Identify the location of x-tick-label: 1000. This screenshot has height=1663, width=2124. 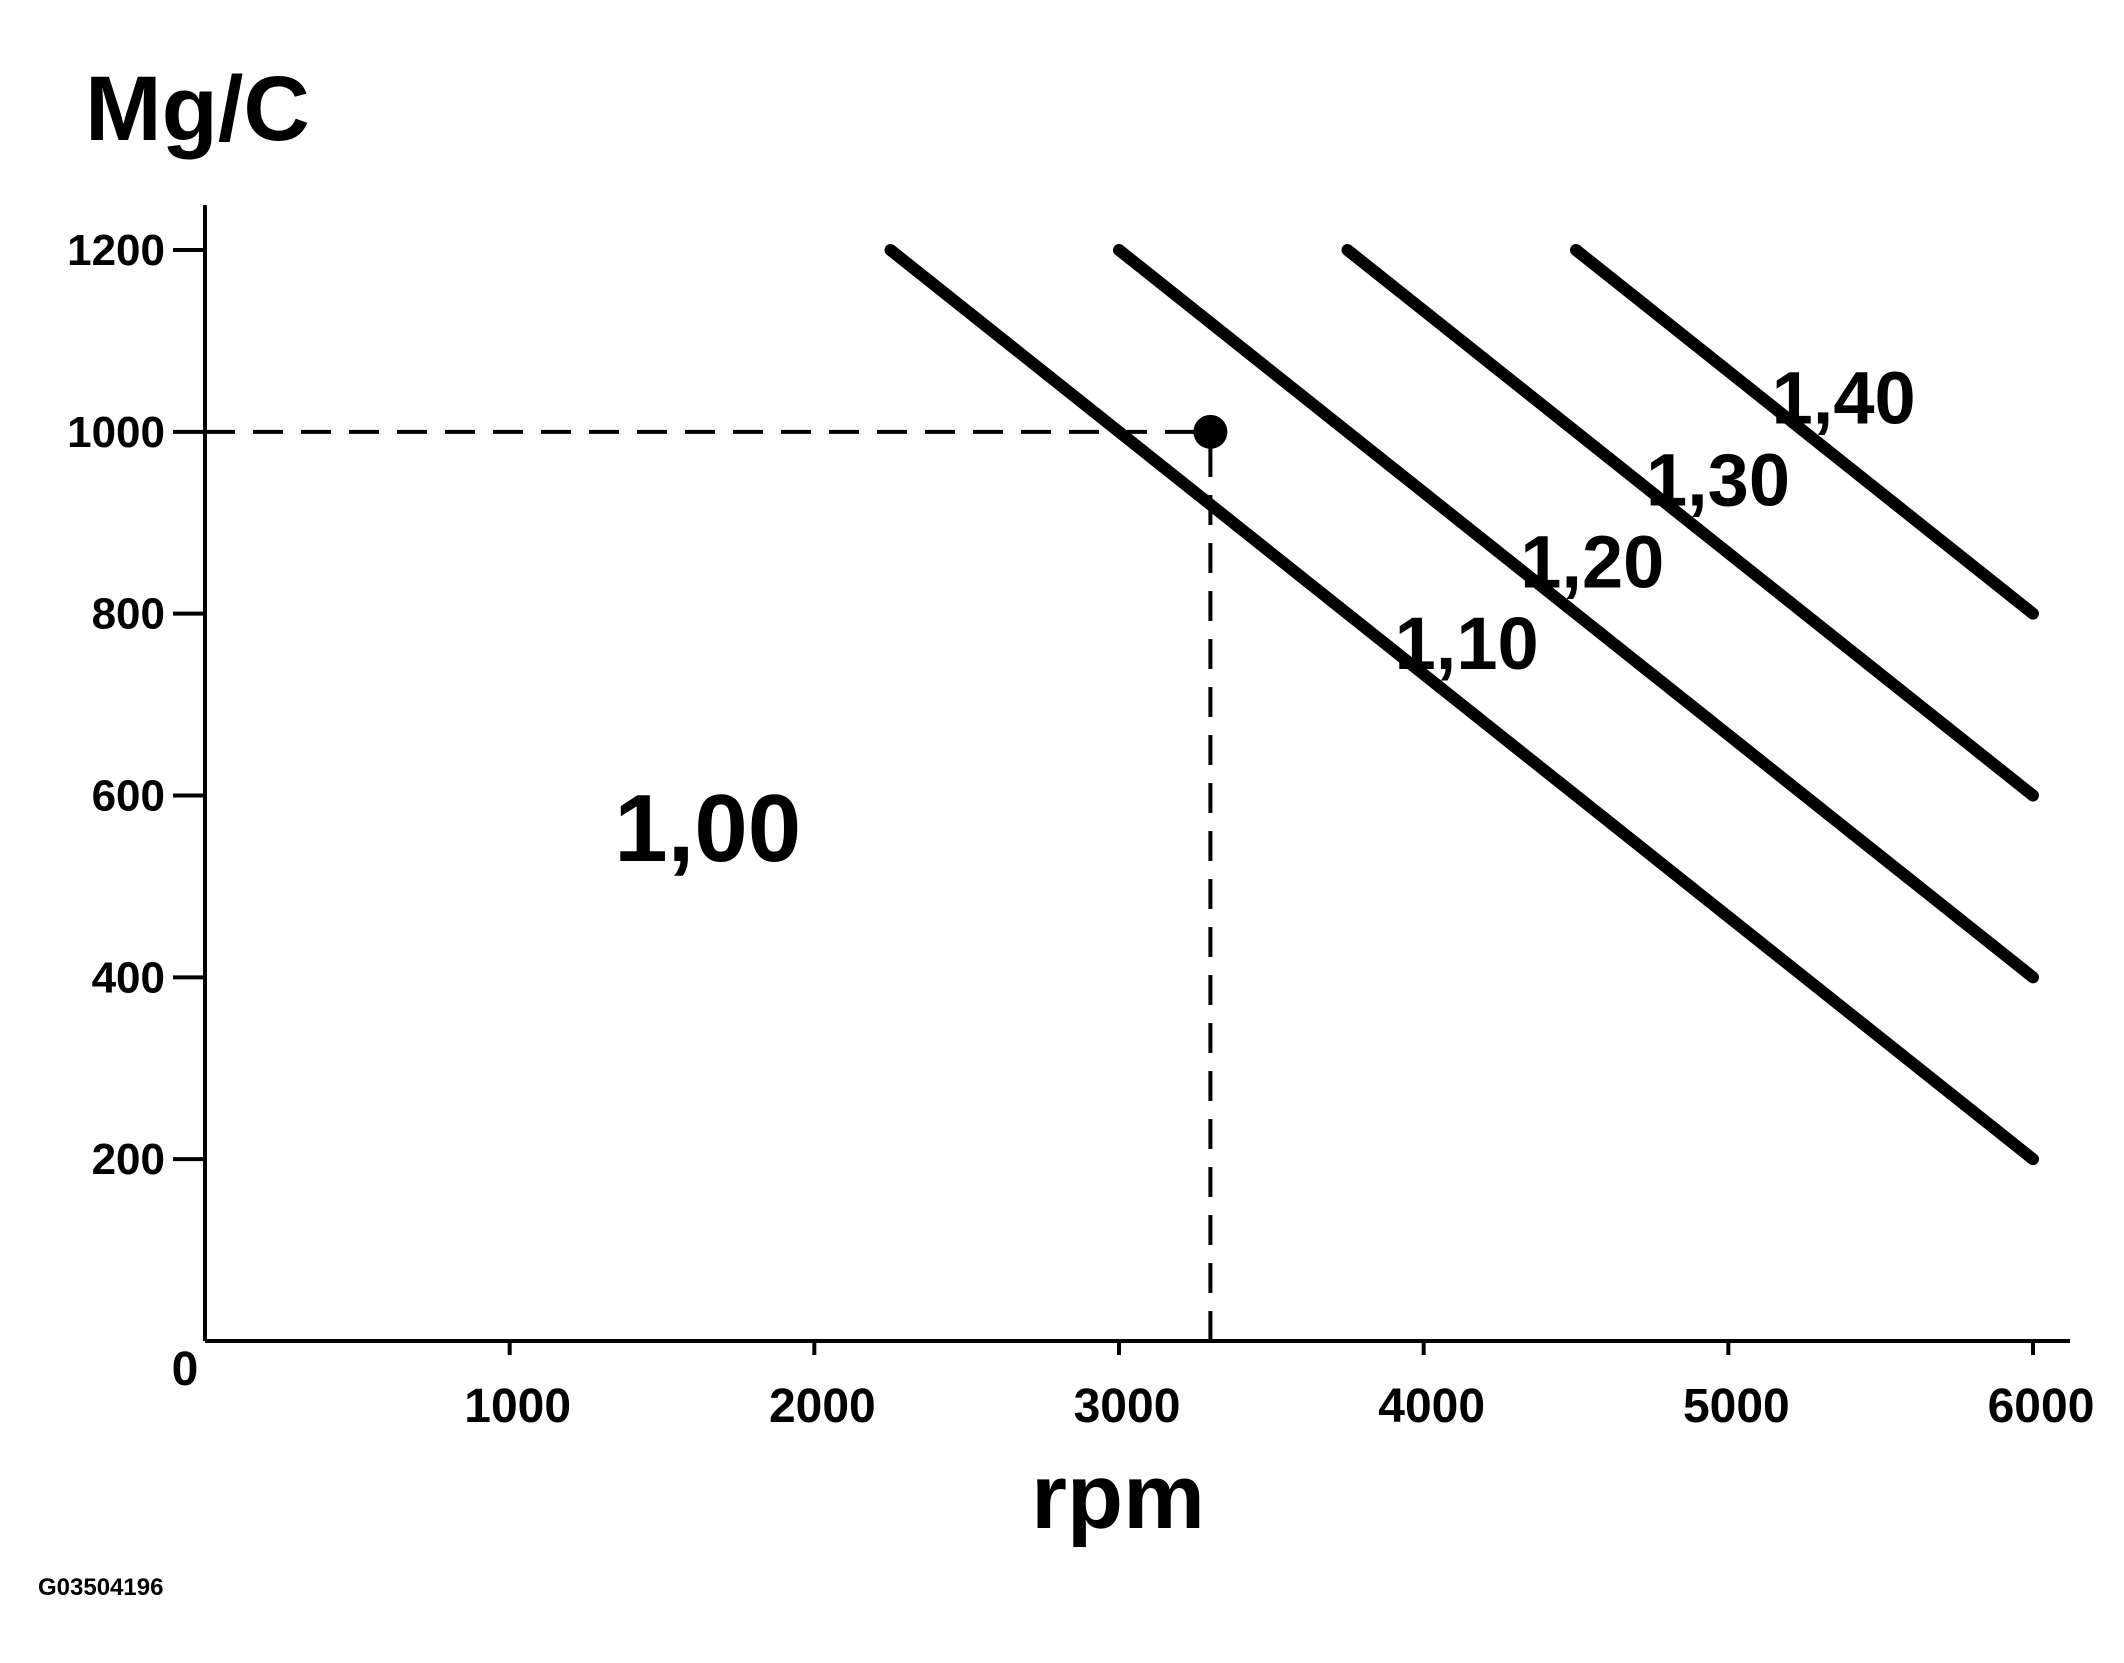
(517, 1406).